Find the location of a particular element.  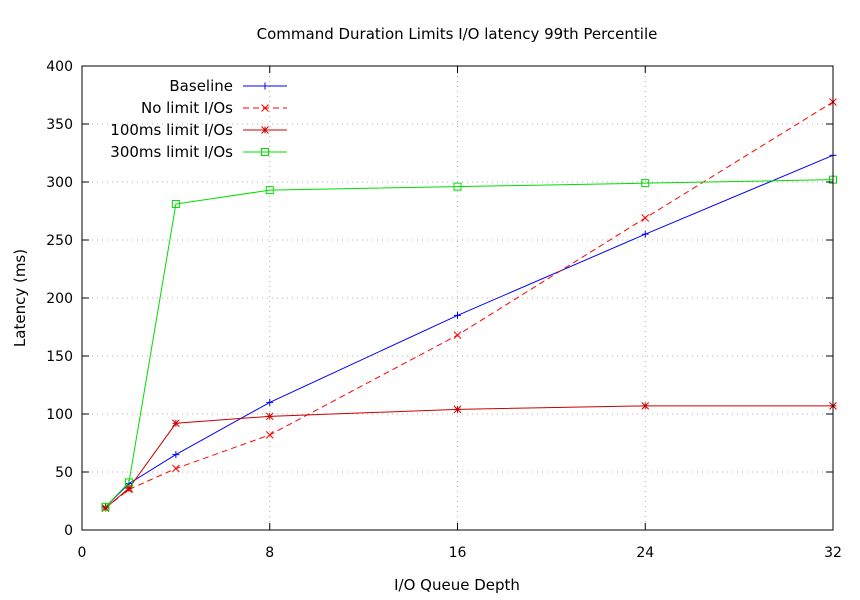

x-tick-label: 0 is located at coordinates (82, 553).